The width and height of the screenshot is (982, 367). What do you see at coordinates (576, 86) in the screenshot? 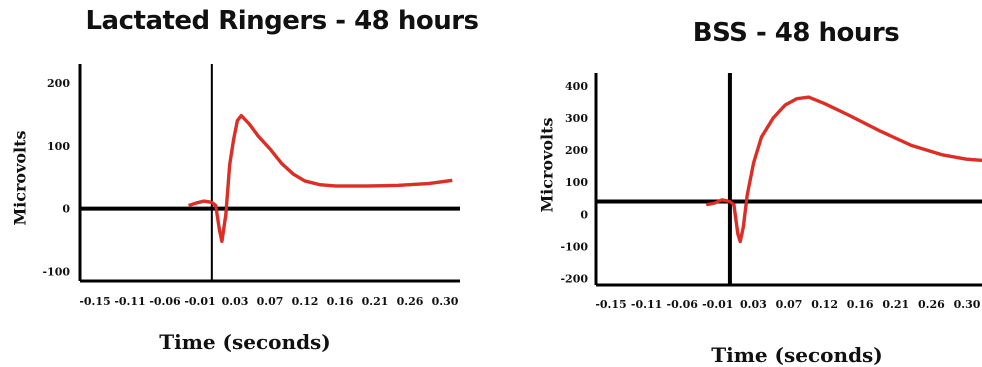
I see `y-tick-label: 400` at bounding box center [576, 86].